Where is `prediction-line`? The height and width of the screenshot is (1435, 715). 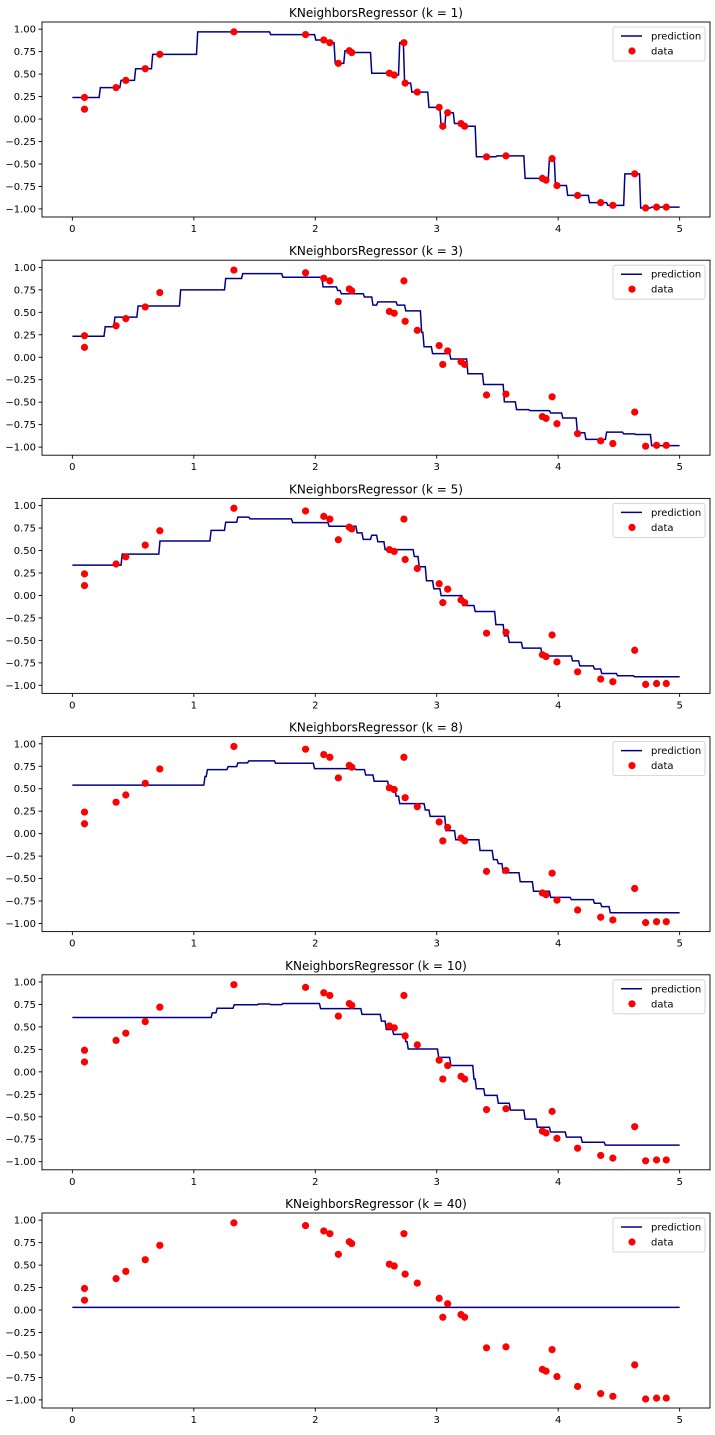
prediction-line is located at coordinates (376, 1074).